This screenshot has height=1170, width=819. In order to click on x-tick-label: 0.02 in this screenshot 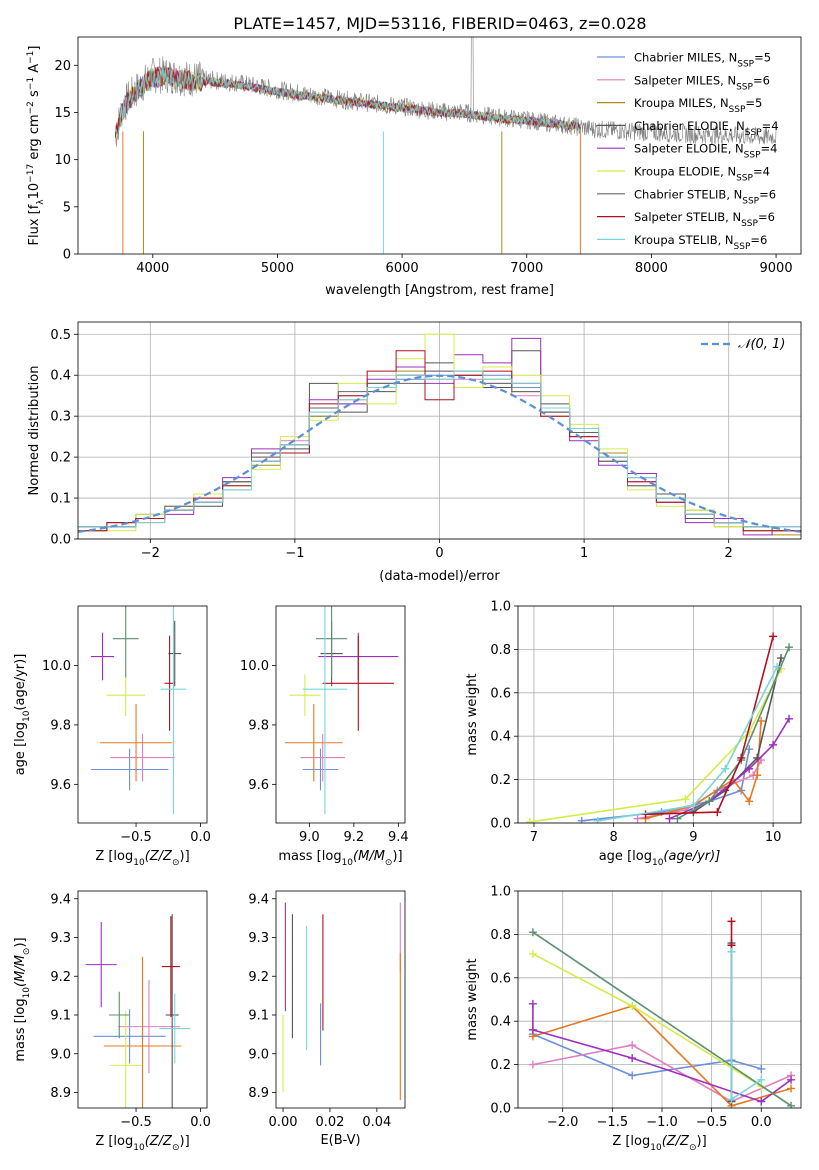, I will do `click(329, 1122)`.